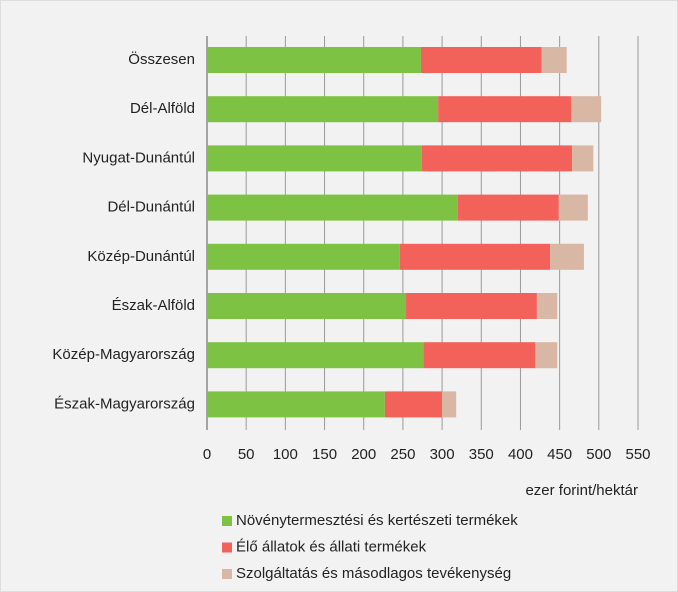 Image resolution: width=678 pixels, height=592 pixels. What do you see at coordinates (138, 157) in the screenshot?
I see `y-tick-label: Nyugat-Dunántúl` at bounding box center [138, 157].